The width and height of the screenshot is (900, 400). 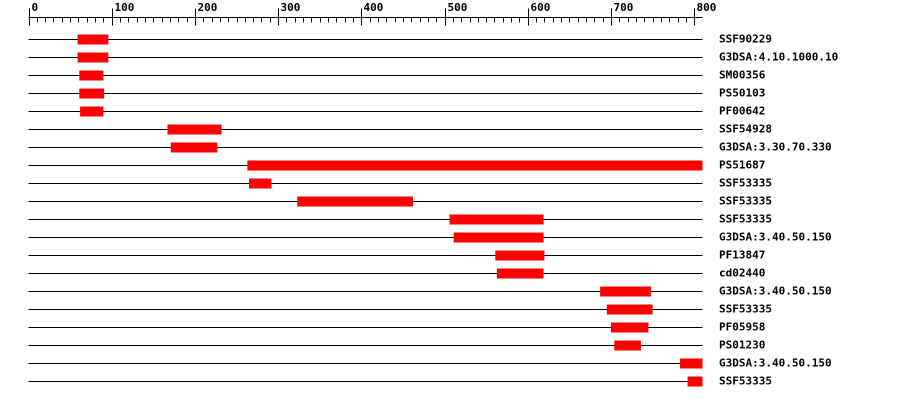 What do you see at coordinates (742, 93) in the screenshot?
I see `row-label: PS50103` at bounding box center [742, 93].